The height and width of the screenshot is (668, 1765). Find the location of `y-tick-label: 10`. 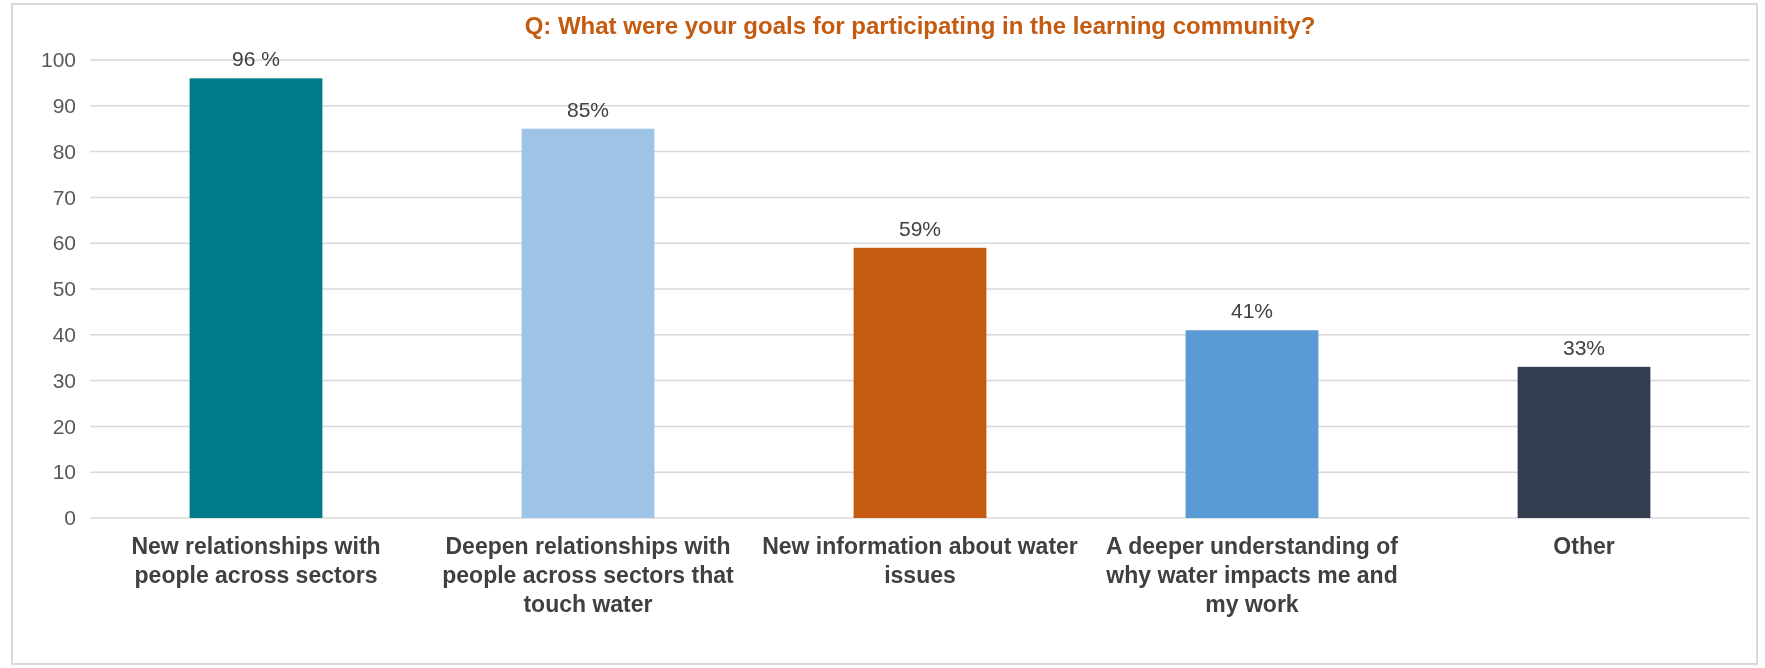

y-tick-label: 10 is located at coordinates (64, 472).